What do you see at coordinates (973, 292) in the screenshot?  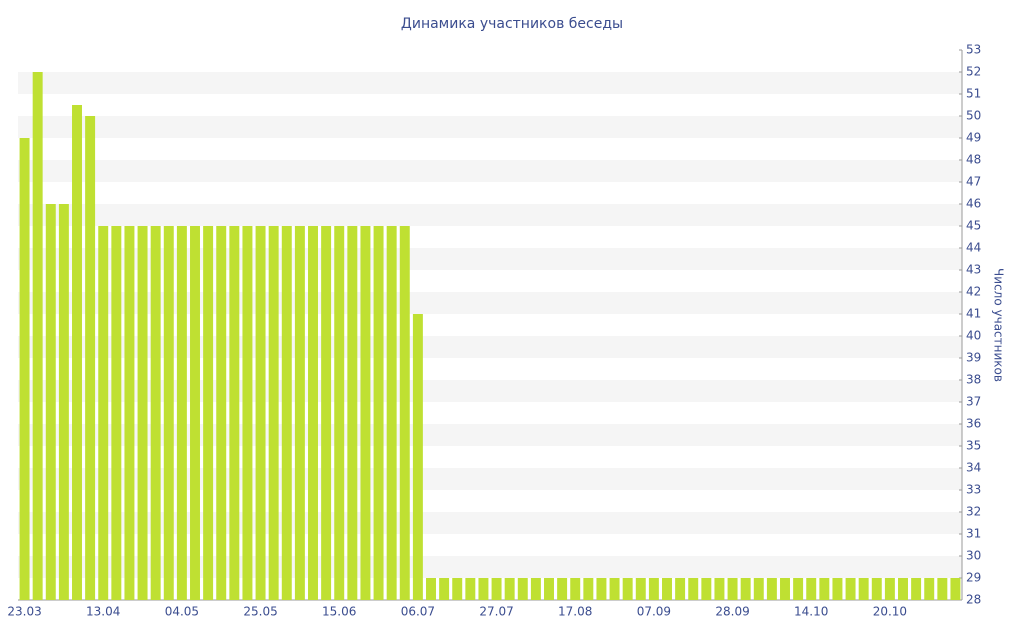 I see `y-tick-label: 42` at bounding box center [973, 292].